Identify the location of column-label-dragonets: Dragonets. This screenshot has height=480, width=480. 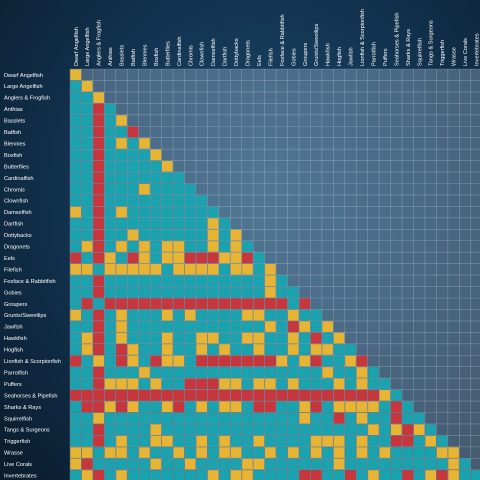
(249, 53).